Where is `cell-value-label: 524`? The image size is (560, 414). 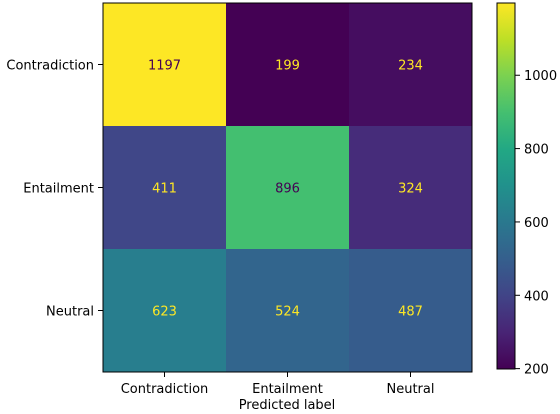
cell-value-label: 524 is located at coordinates (287, 312).